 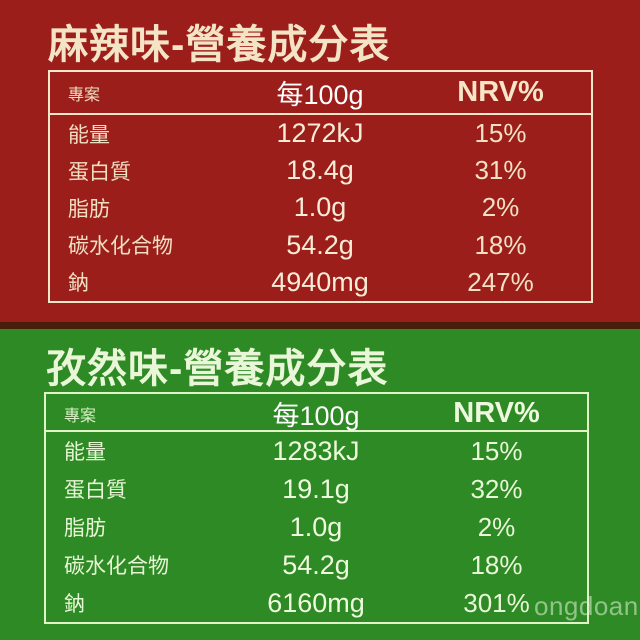 I want to click on table-row: 蛋白質 19.1g 32%, so click(x=316, y=489).